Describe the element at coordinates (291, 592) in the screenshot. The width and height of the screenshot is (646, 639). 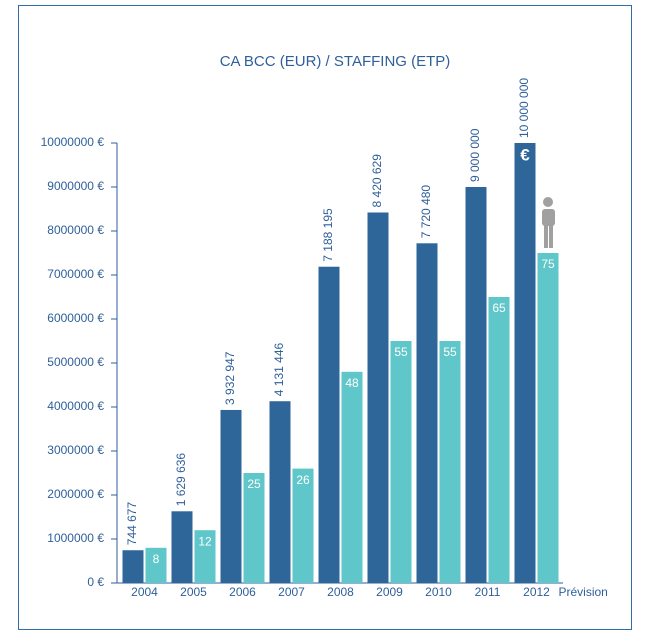
I see `x-tick-label: 2007` at that location.